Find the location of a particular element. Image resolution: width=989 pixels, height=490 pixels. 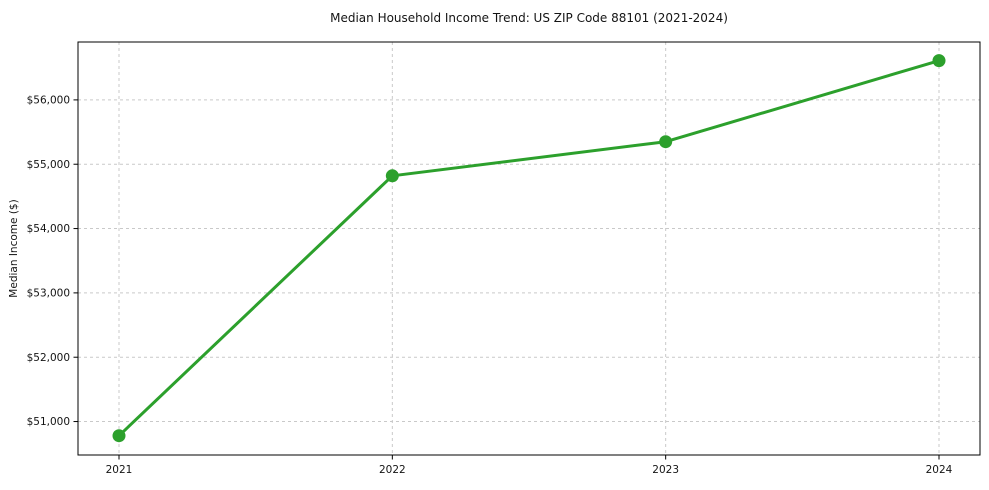

data-point-2024 is located at coordinates (939, 61).